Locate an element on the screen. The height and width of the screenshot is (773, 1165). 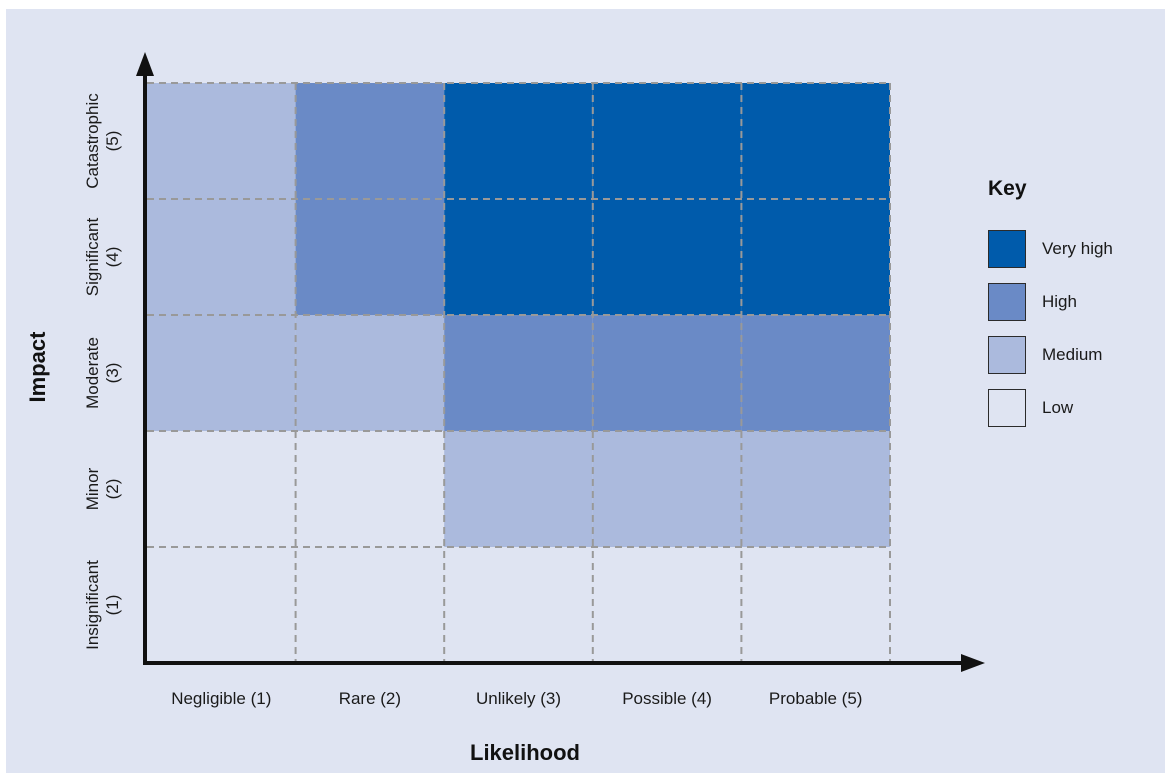
y-tick-label: Minor (2) is located at coordinates (103, 489).